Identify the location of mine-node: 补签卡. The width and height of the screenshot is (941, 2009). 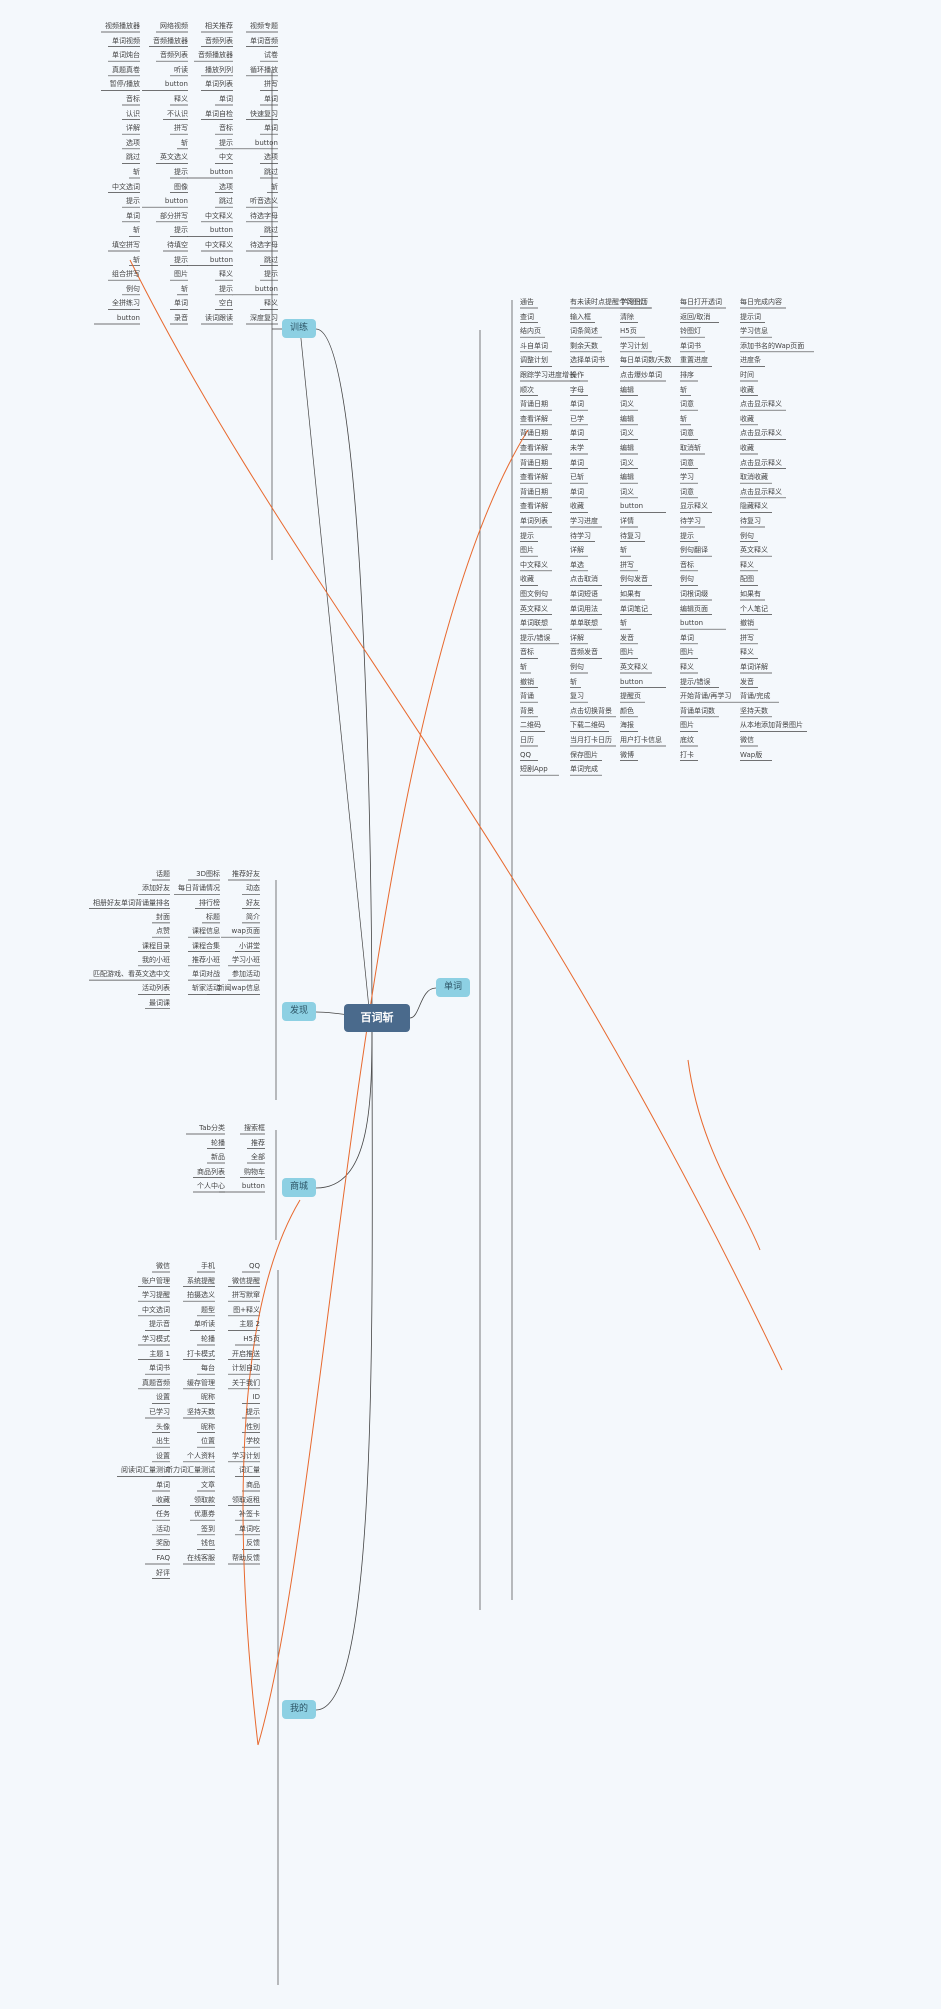
(249, 1514).